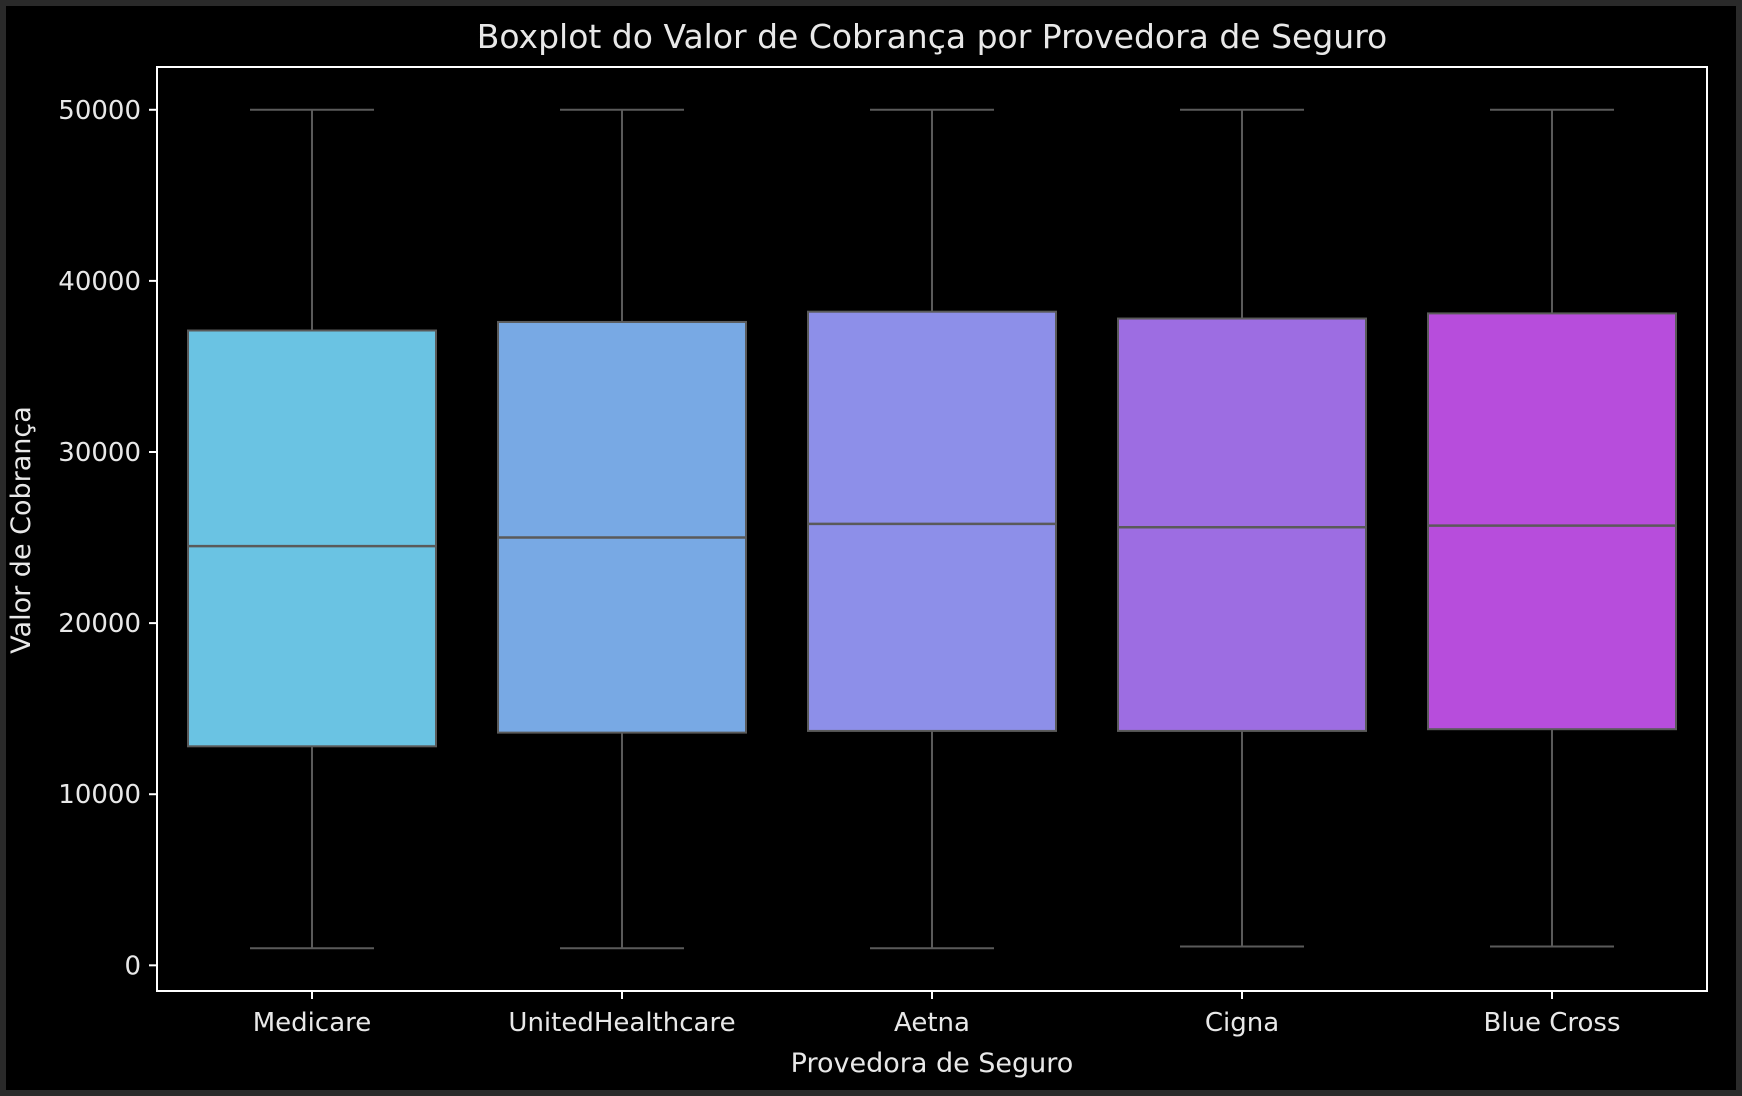 The height and width of the screenshot is (1096, 1742). I want to click on y-tick-label: 10000, so click(99, 795).